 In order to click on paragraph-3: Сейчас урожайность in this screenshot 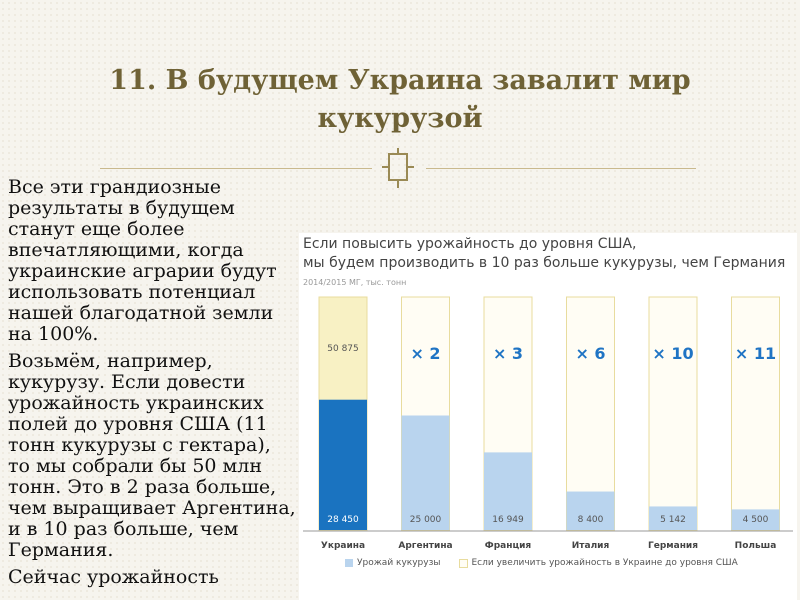, I will do `click(113, 577)`.